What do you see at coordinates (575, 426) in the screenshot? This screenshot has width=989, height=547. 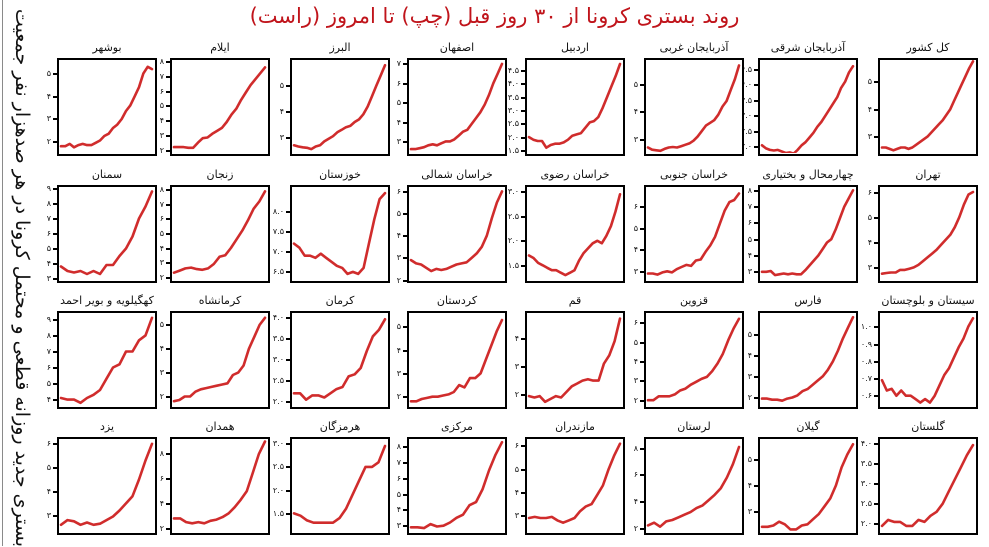 I see `panel-title: مازندران` at bounding box center [575, 426].